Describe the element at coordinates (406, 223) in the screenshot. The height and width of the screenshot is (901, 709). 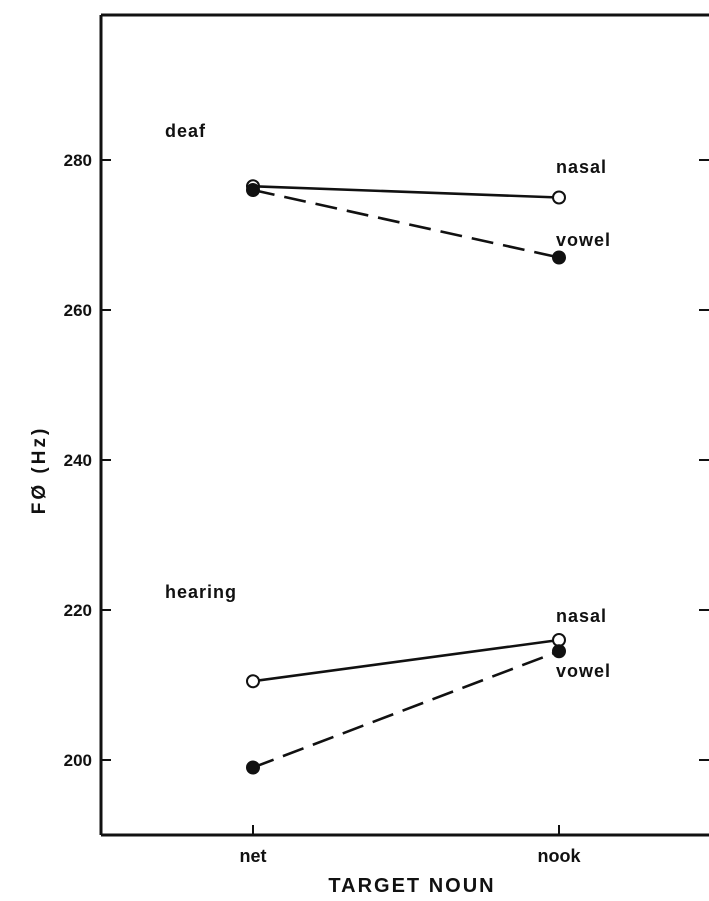
I see `series-line-deaf-vowel` at that location.